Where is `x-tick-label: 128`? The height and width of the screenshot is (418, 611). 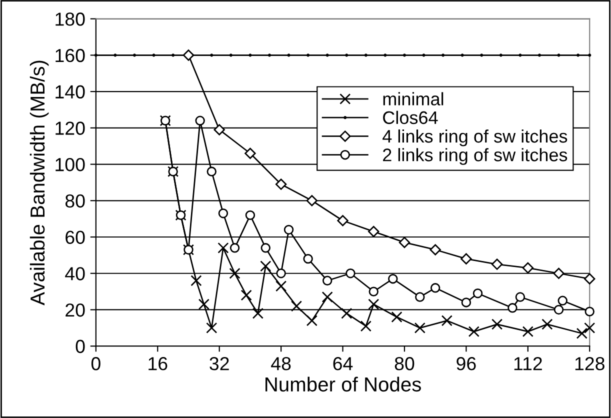 x-tick-label: 128 is located at coordinates (589, 363).